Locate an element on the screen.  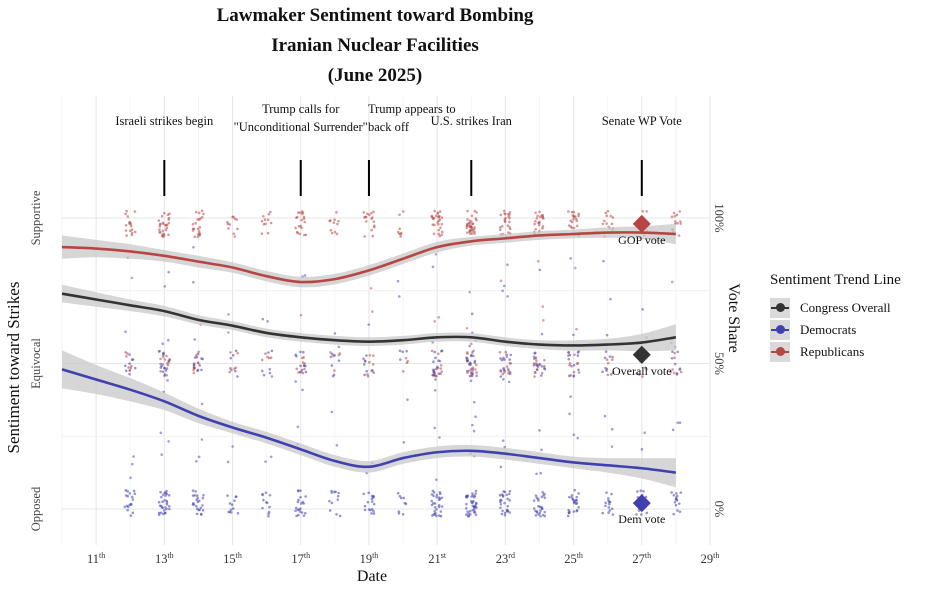
y-tick-label-right: 100% is located at coordinates (719, 217).